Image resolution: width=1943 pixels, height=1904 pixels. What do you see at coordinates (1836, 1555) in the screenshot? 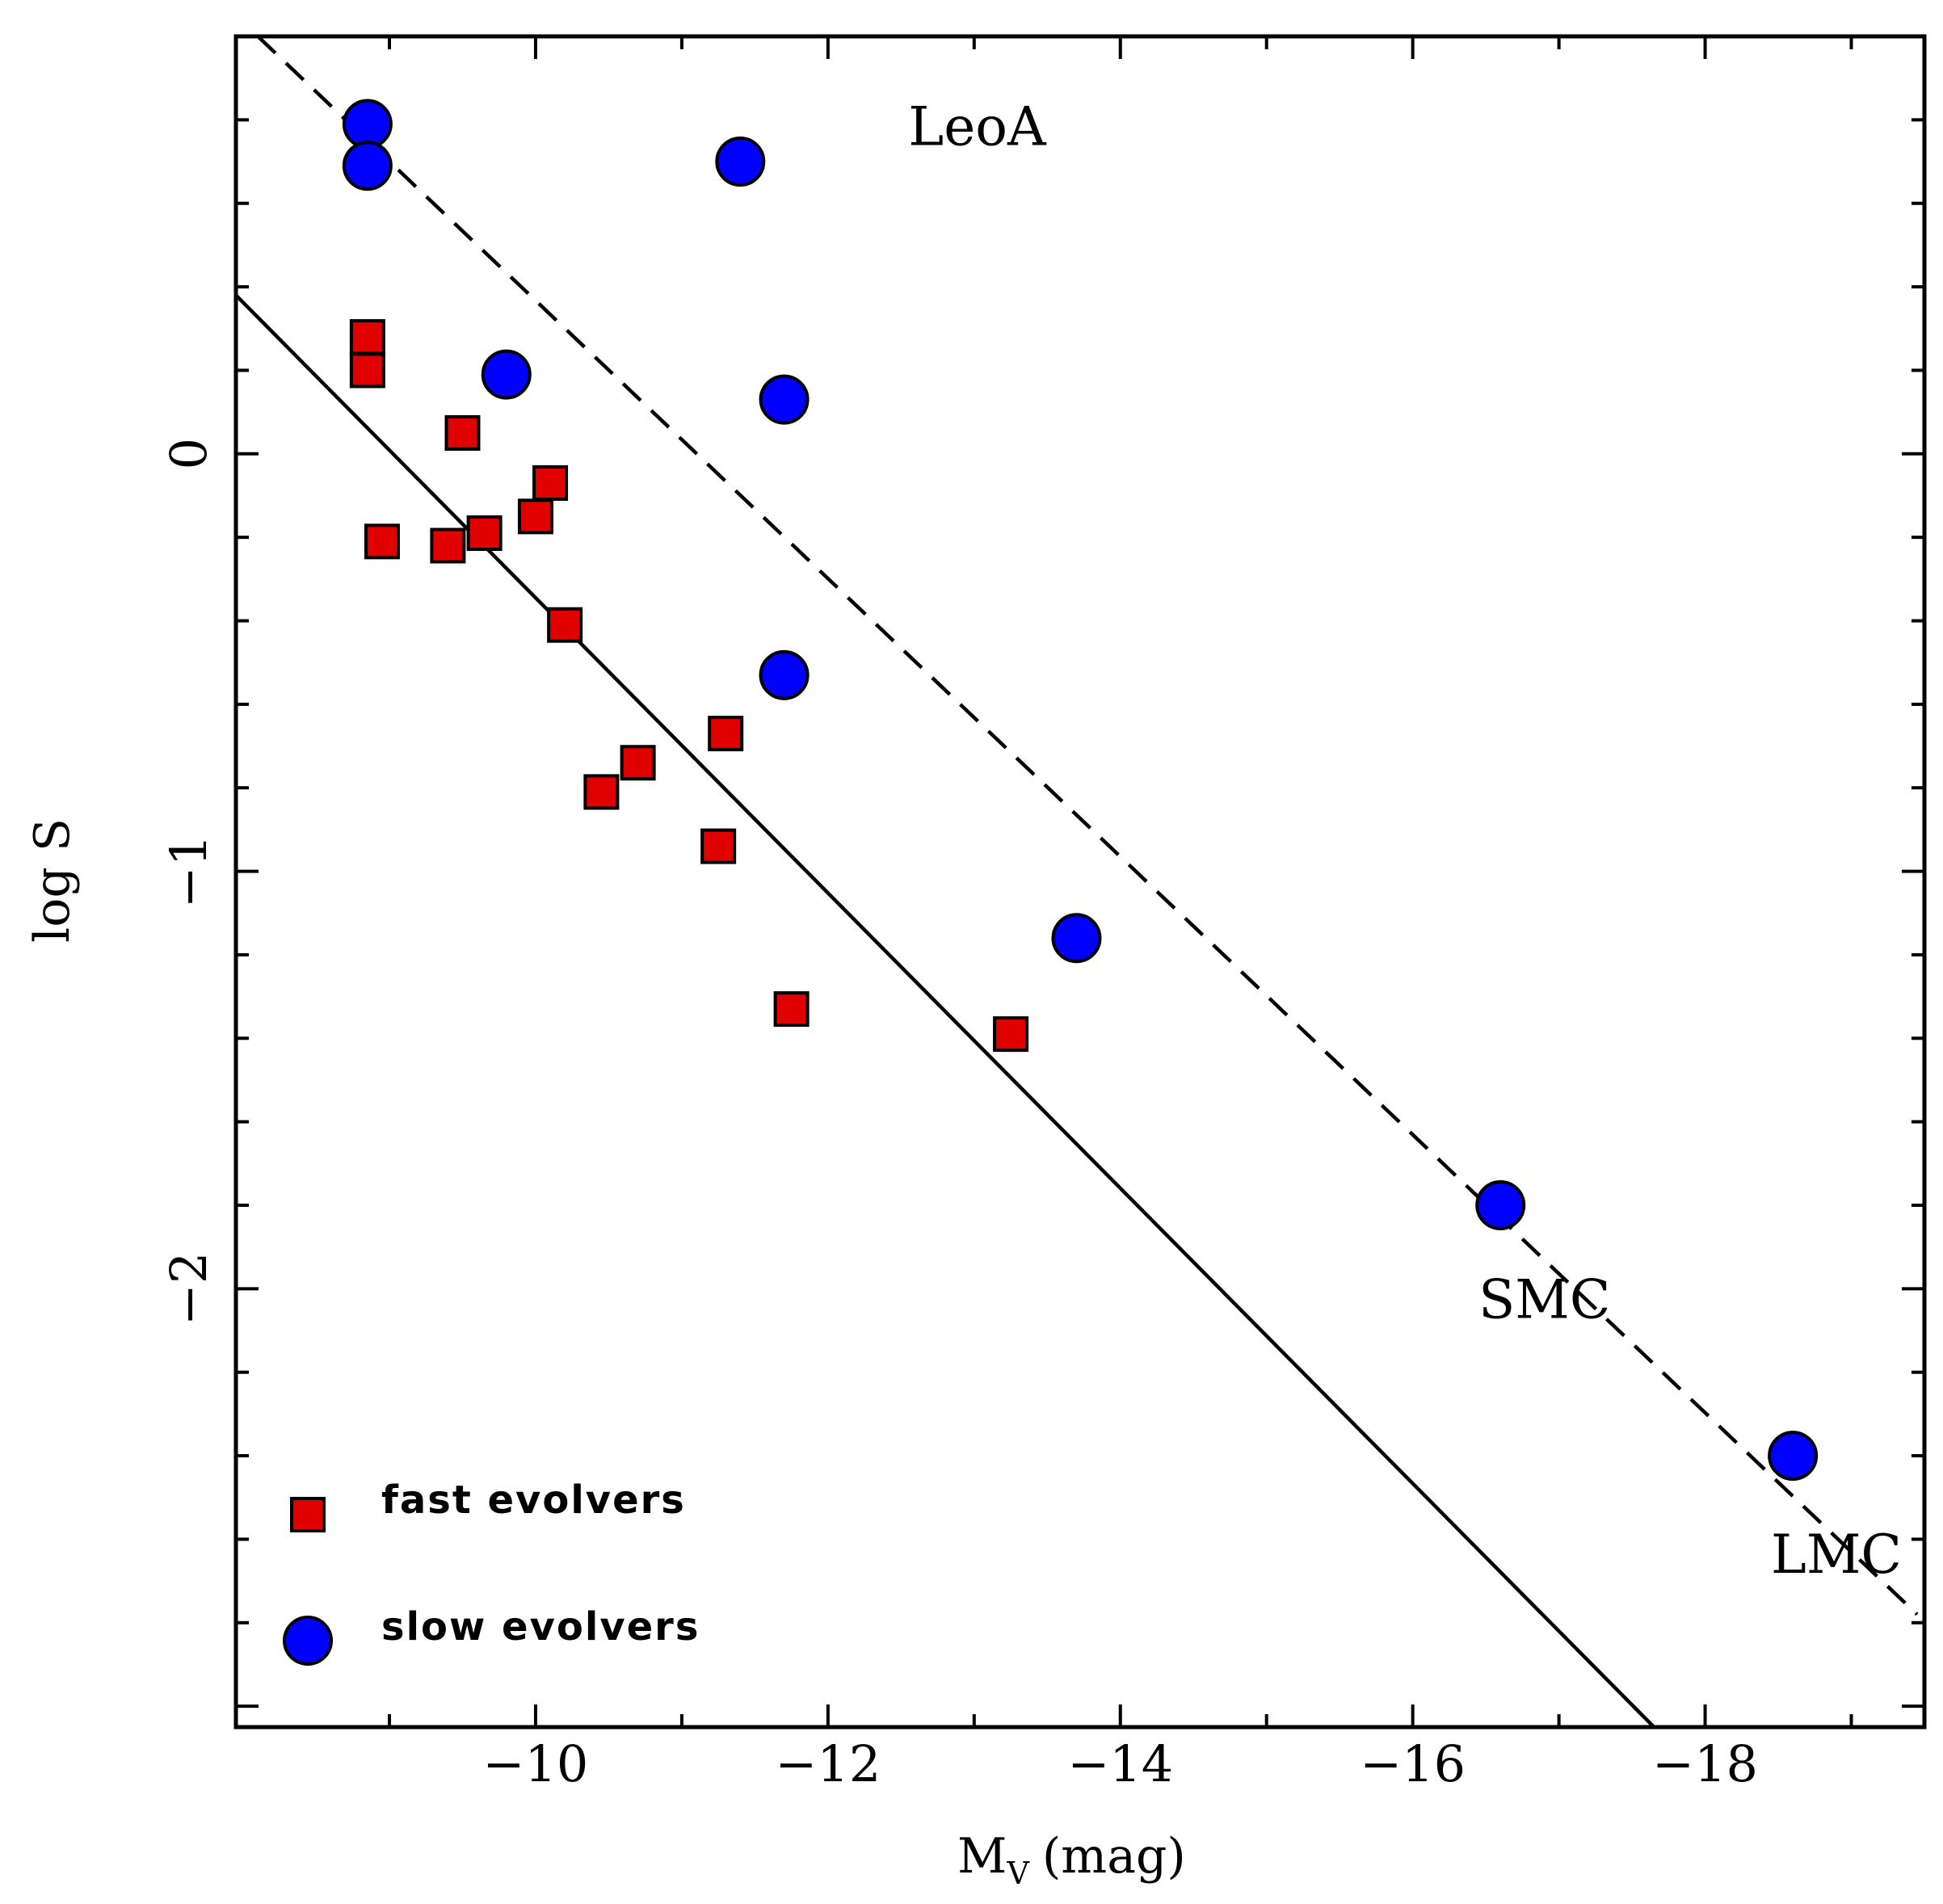
I see `annotation-lmc: LMC` at bounding box center [1836, 1555].